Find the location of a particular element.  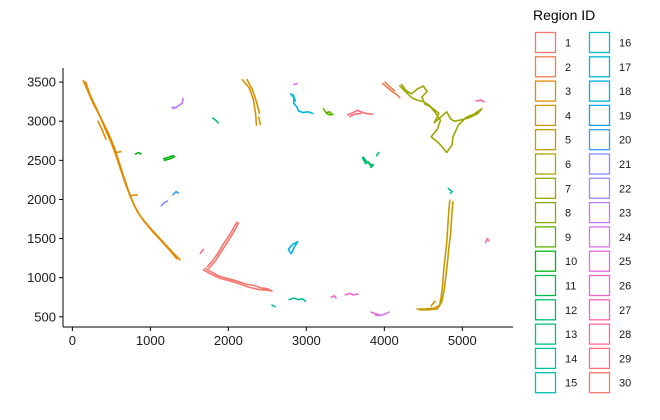

legend-label-3: 3 is located at coordinates (568, 92).